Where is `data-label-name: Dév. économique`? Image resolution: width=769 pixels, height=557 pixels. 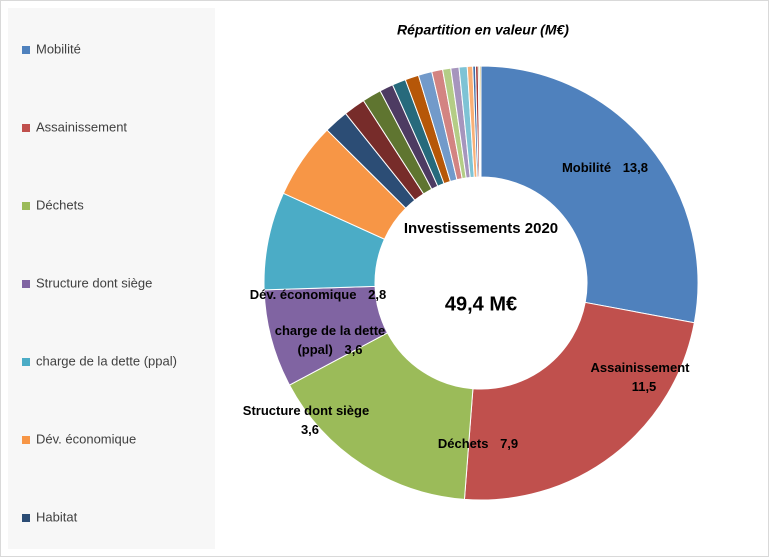
data-label-name: Dév. économique is located at coordinates (303, 294).